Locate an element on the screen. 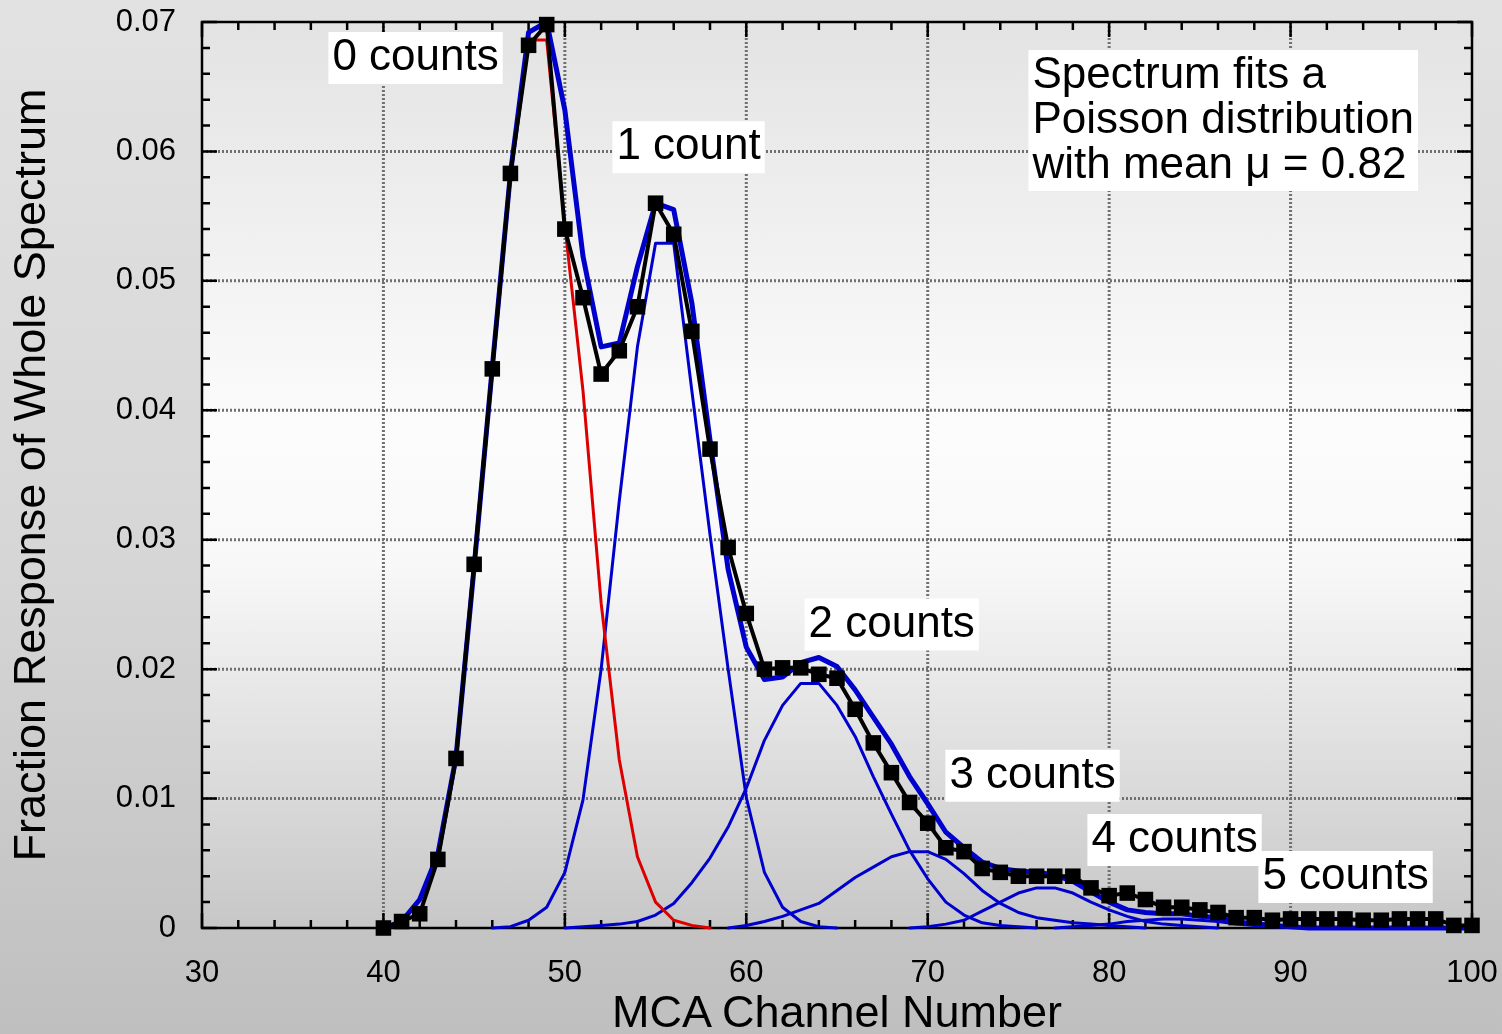  series-label: 4 counts is located at coordinates (1174, 837).